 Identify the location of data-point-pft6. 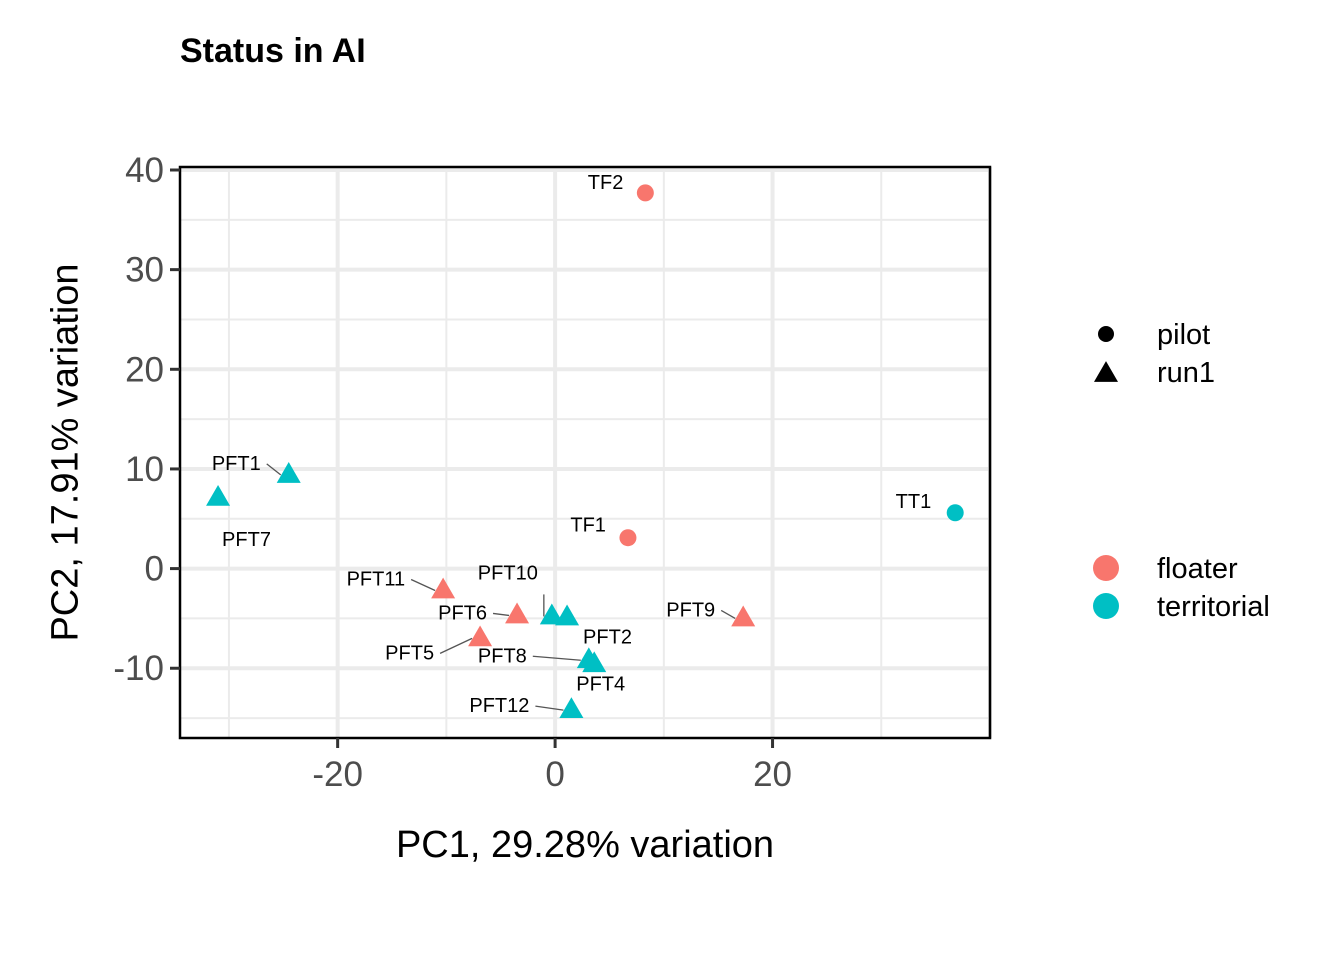
(517, 613).